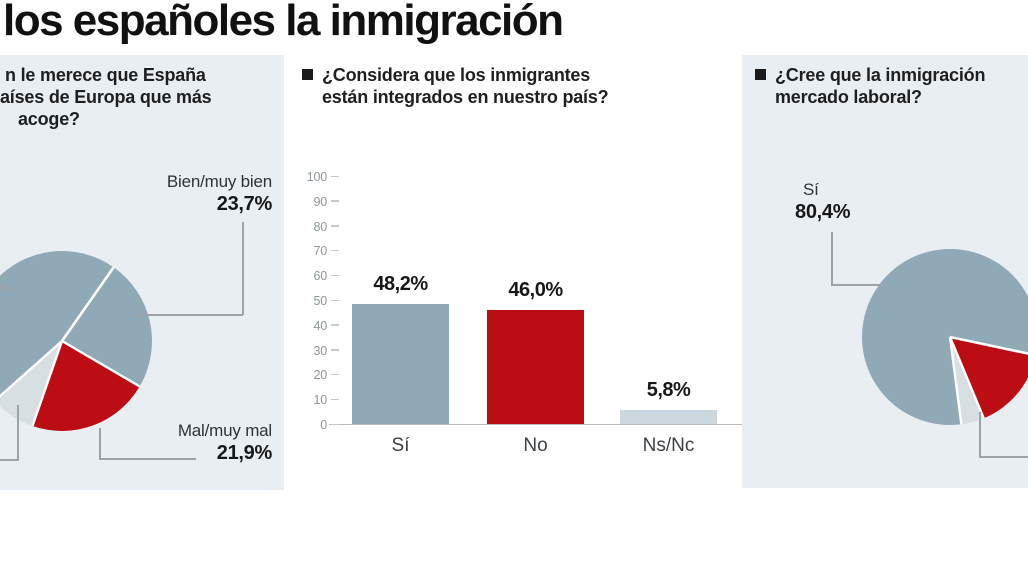 The width and height of the screenshot is (1028, 578). Describe the element at coordinates (823, 212) in the screenshot. I see `label-si-pct: 80,4%` at that location.